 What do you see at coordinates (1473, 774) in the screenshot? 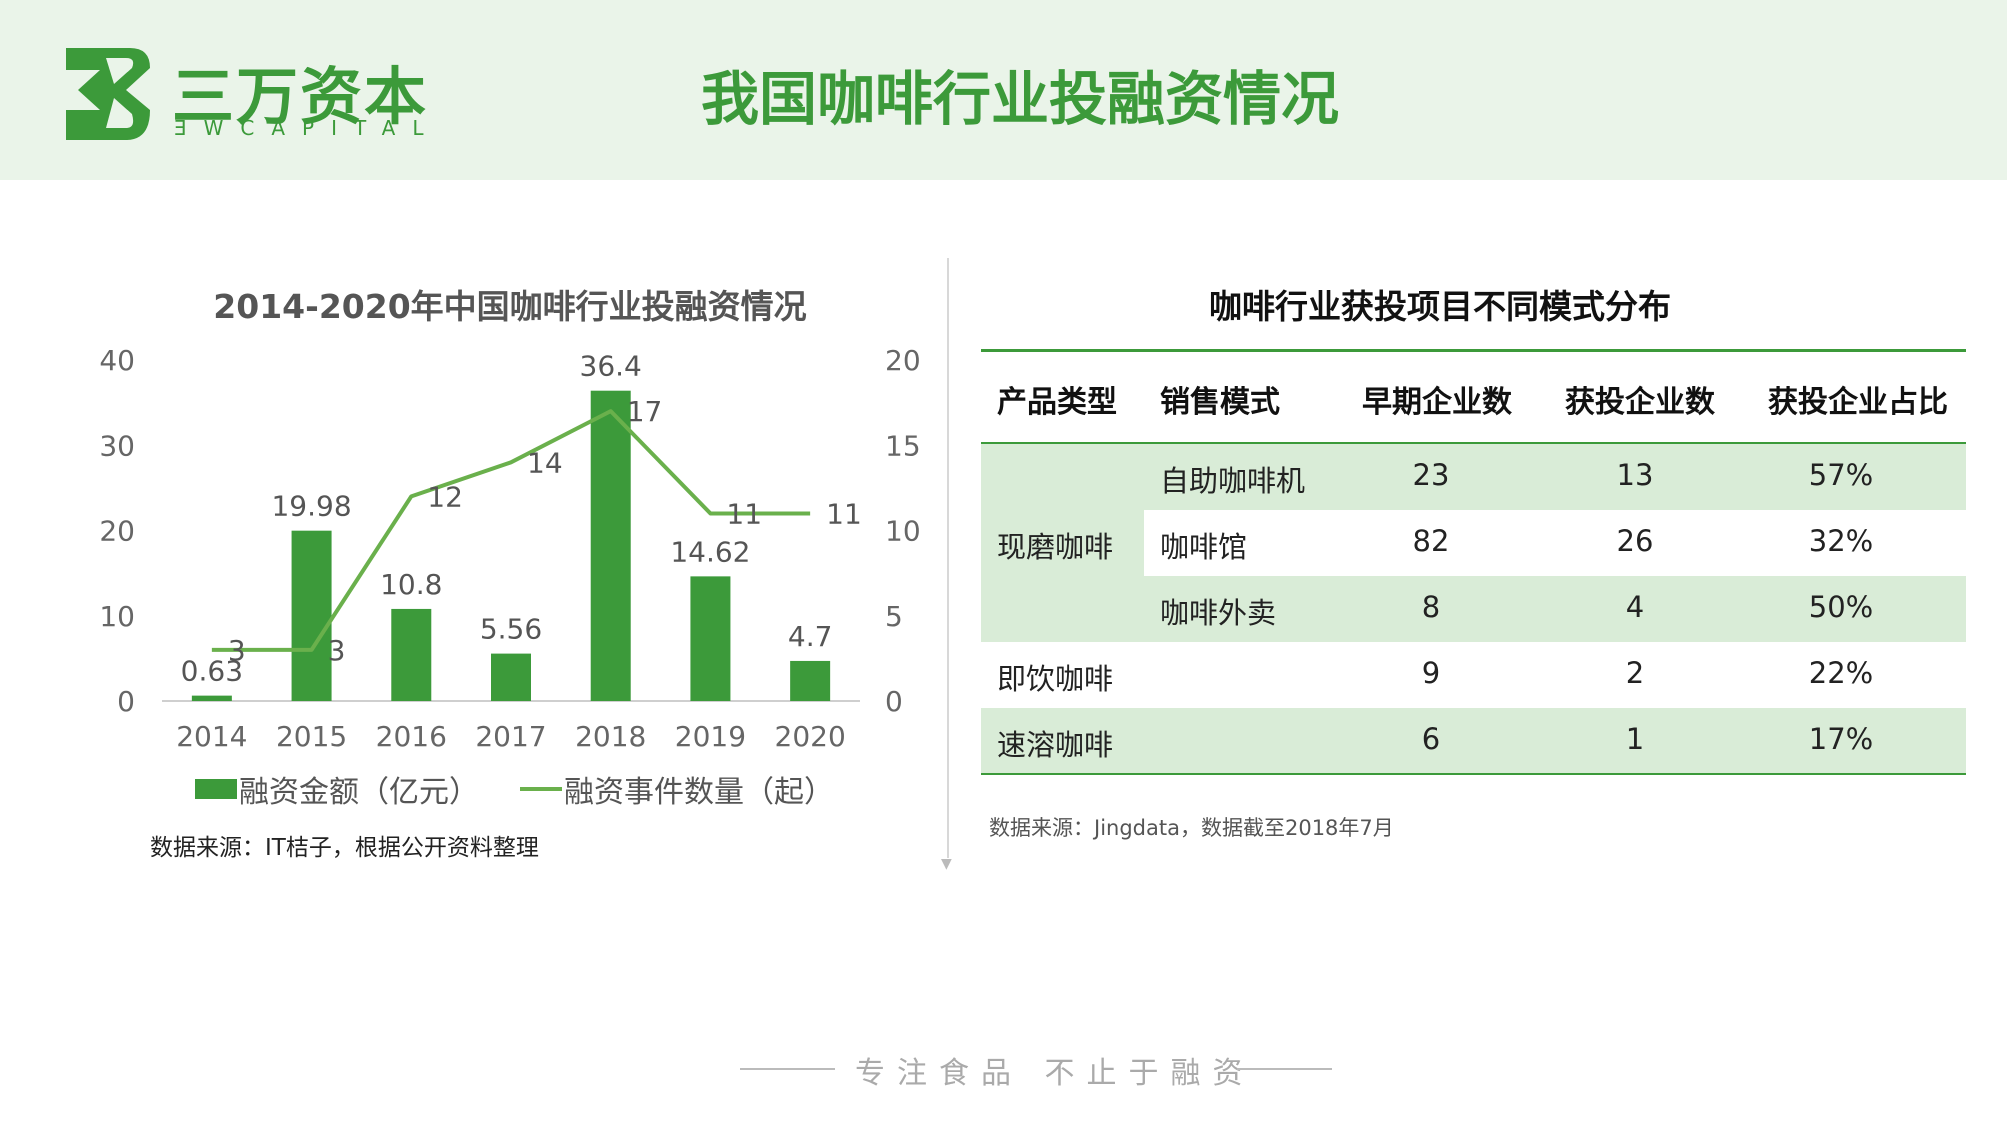
I see `table-bottom-rule` at bounding box center [1473, 774].